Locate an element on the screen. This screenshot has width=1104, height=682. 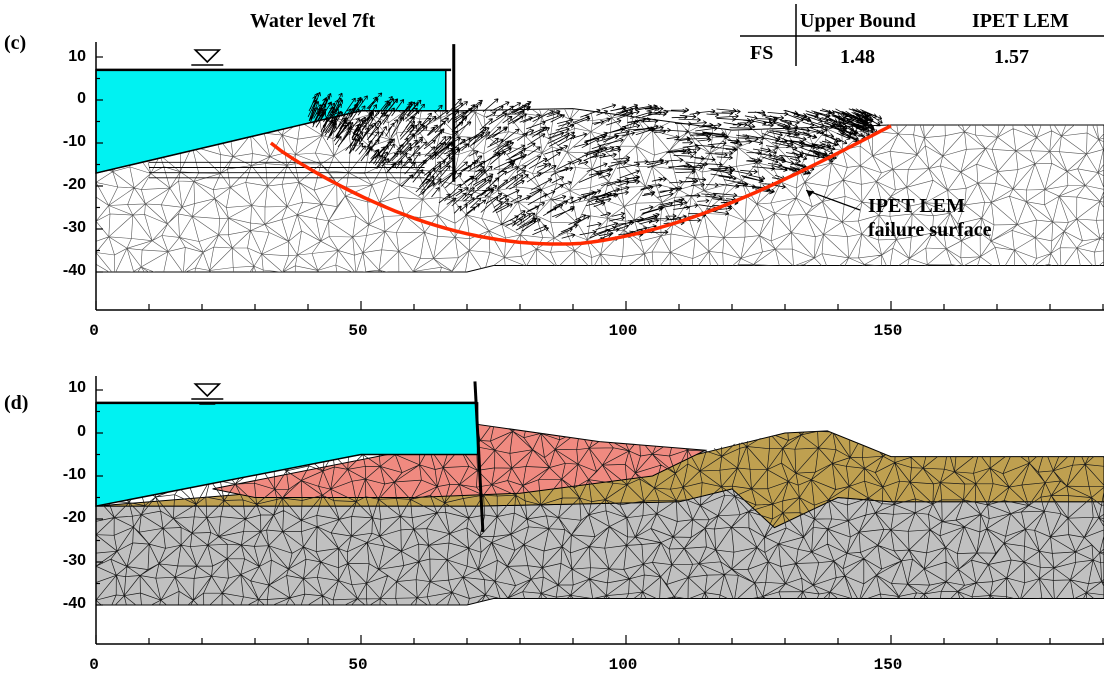
panel-c-label: (c) is located at coordinates (15, 43).